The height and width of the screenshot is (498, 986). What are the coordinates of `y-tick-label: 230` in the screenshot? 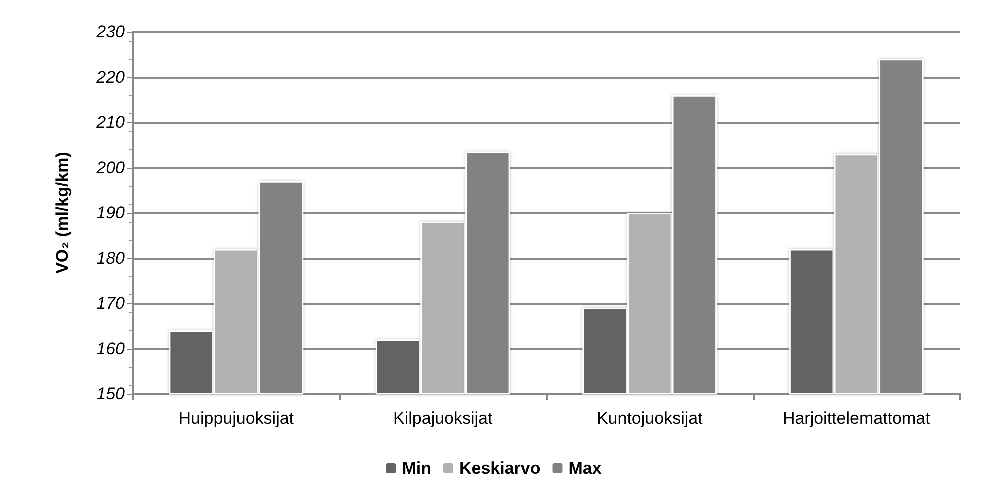 It's located at (111, 32).